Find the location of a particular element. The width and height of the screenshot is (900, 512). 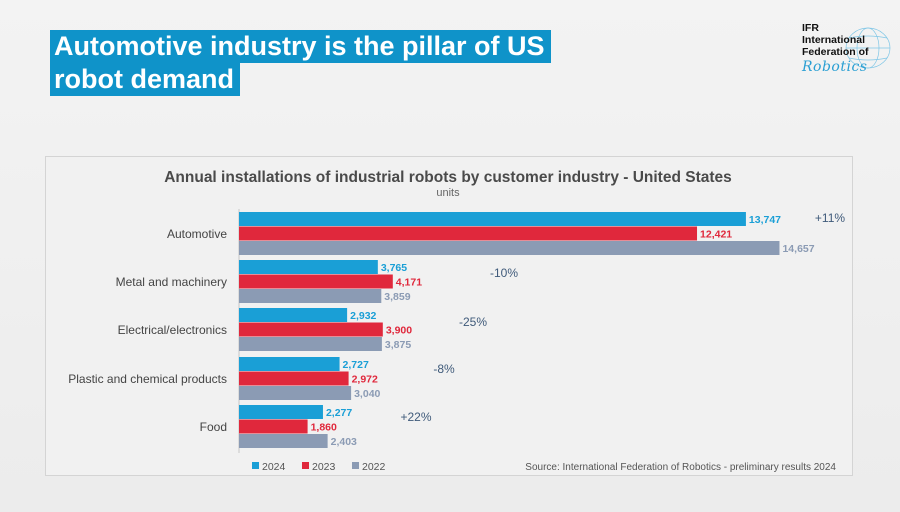

legend-swatch-2023 is located at coordinates (305, 465).